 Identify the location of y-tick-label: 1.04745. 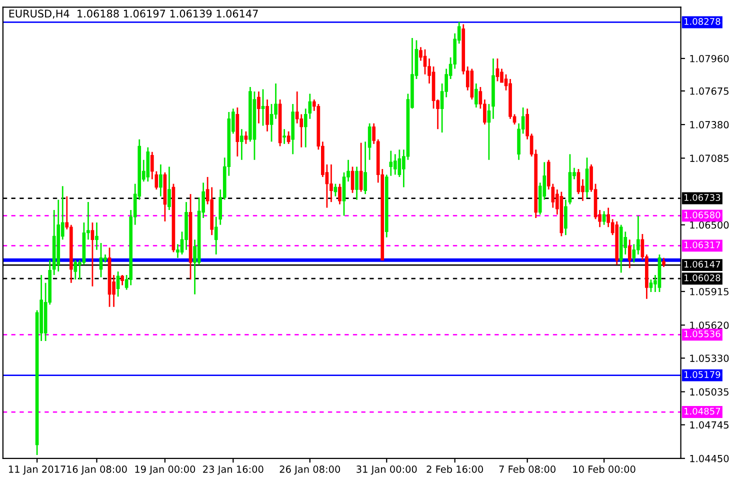
(709, 425).